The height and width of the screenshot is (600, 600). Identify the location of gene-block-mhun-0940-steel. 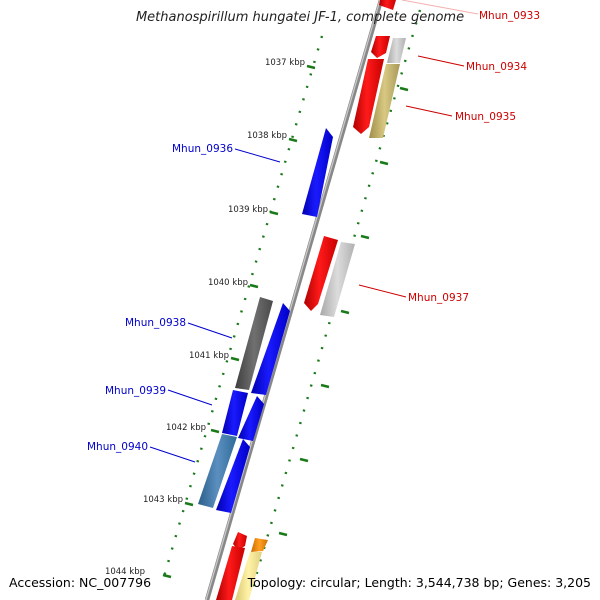
(217, 471).